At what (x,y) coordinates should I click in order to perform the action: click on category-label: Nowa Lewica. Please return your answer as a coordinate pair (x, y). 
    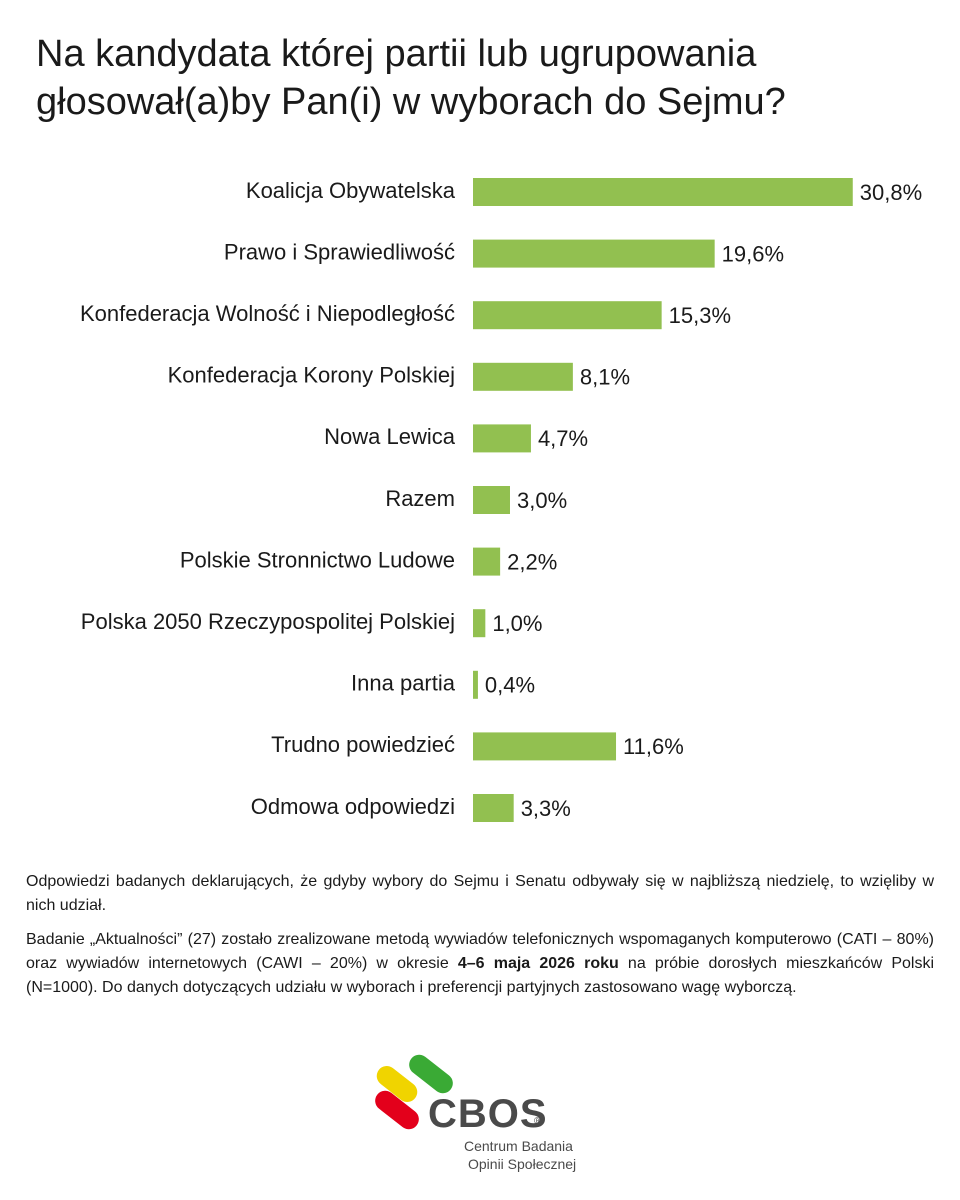
    Looking at the image, I should click on (390, 436).